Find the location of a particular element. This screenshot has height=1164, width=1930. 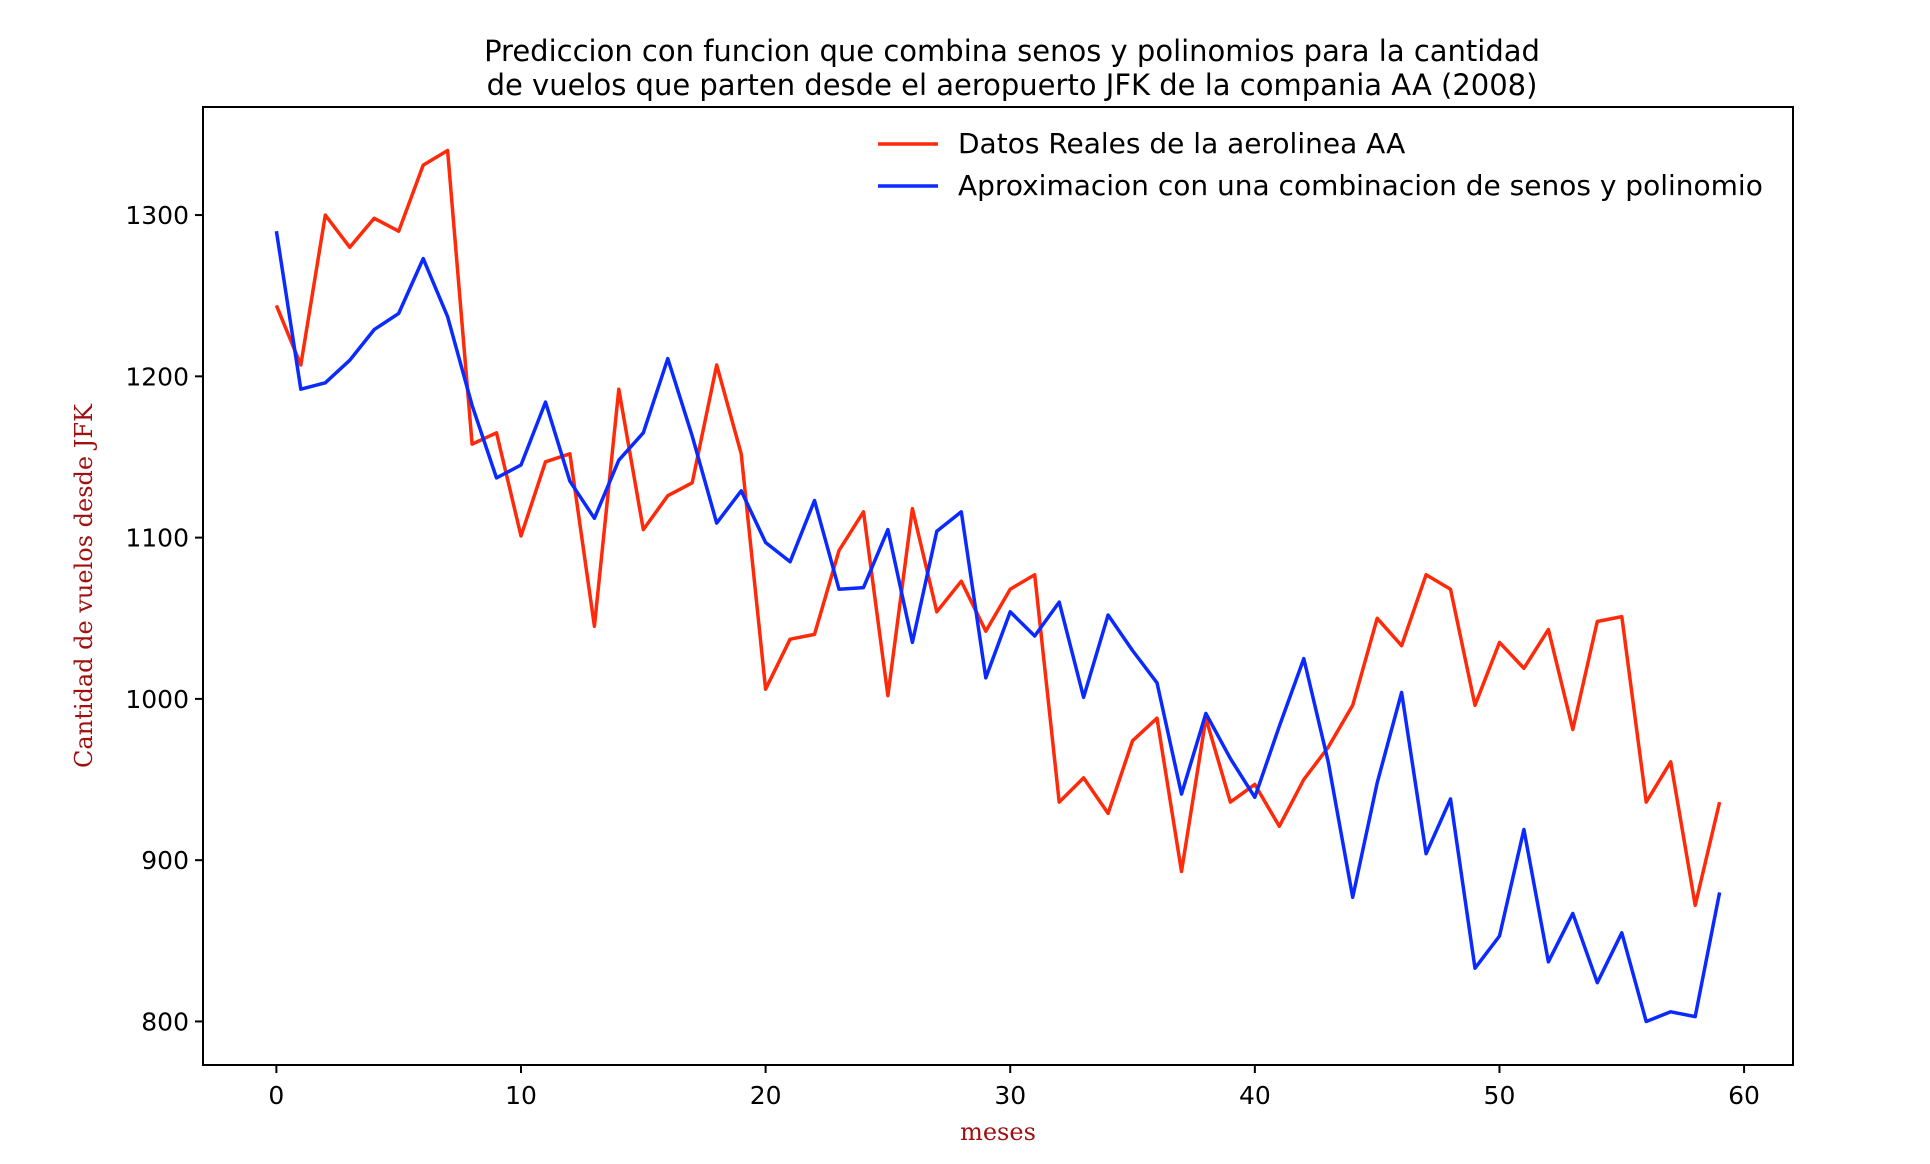

x-axis-label: meses is located at coordinates (998, 1132).